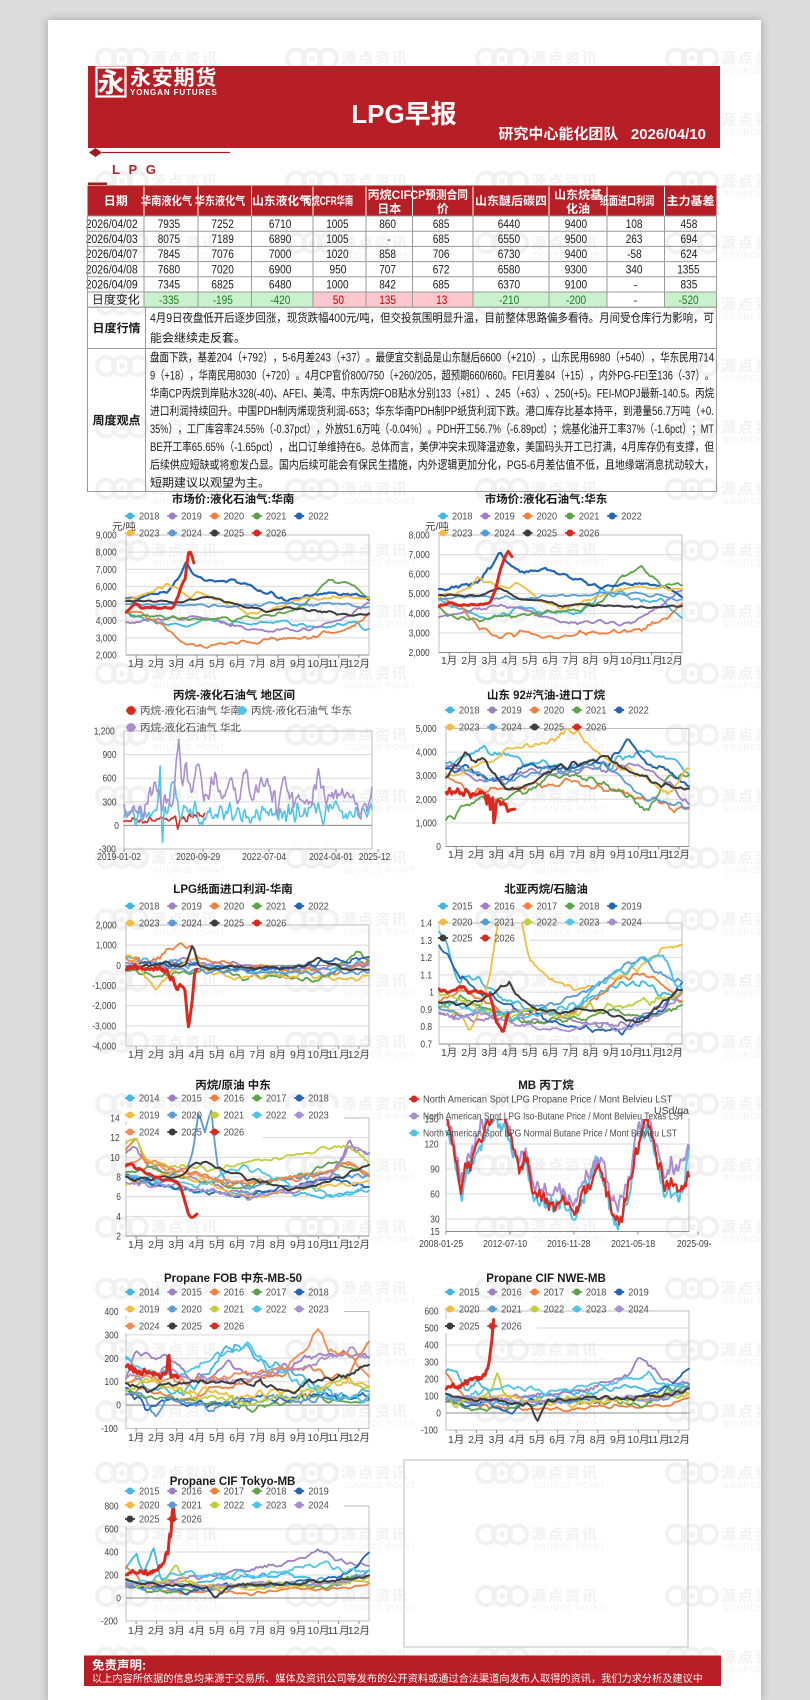  What do you see at coordinates (169, 254) in the screenshot?
I see `svg-text: 7845` at bounding box center [169, 254].